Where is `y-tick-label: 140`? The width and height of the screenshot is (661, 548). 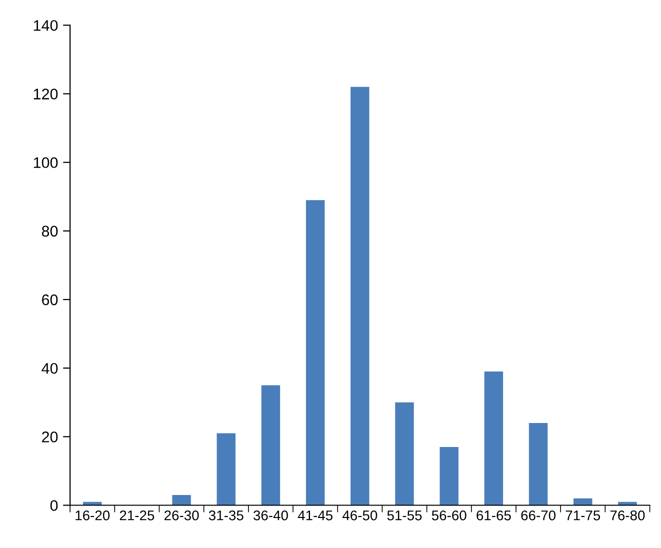
y-tick-label: 140 is located at coordinates (46, 25).